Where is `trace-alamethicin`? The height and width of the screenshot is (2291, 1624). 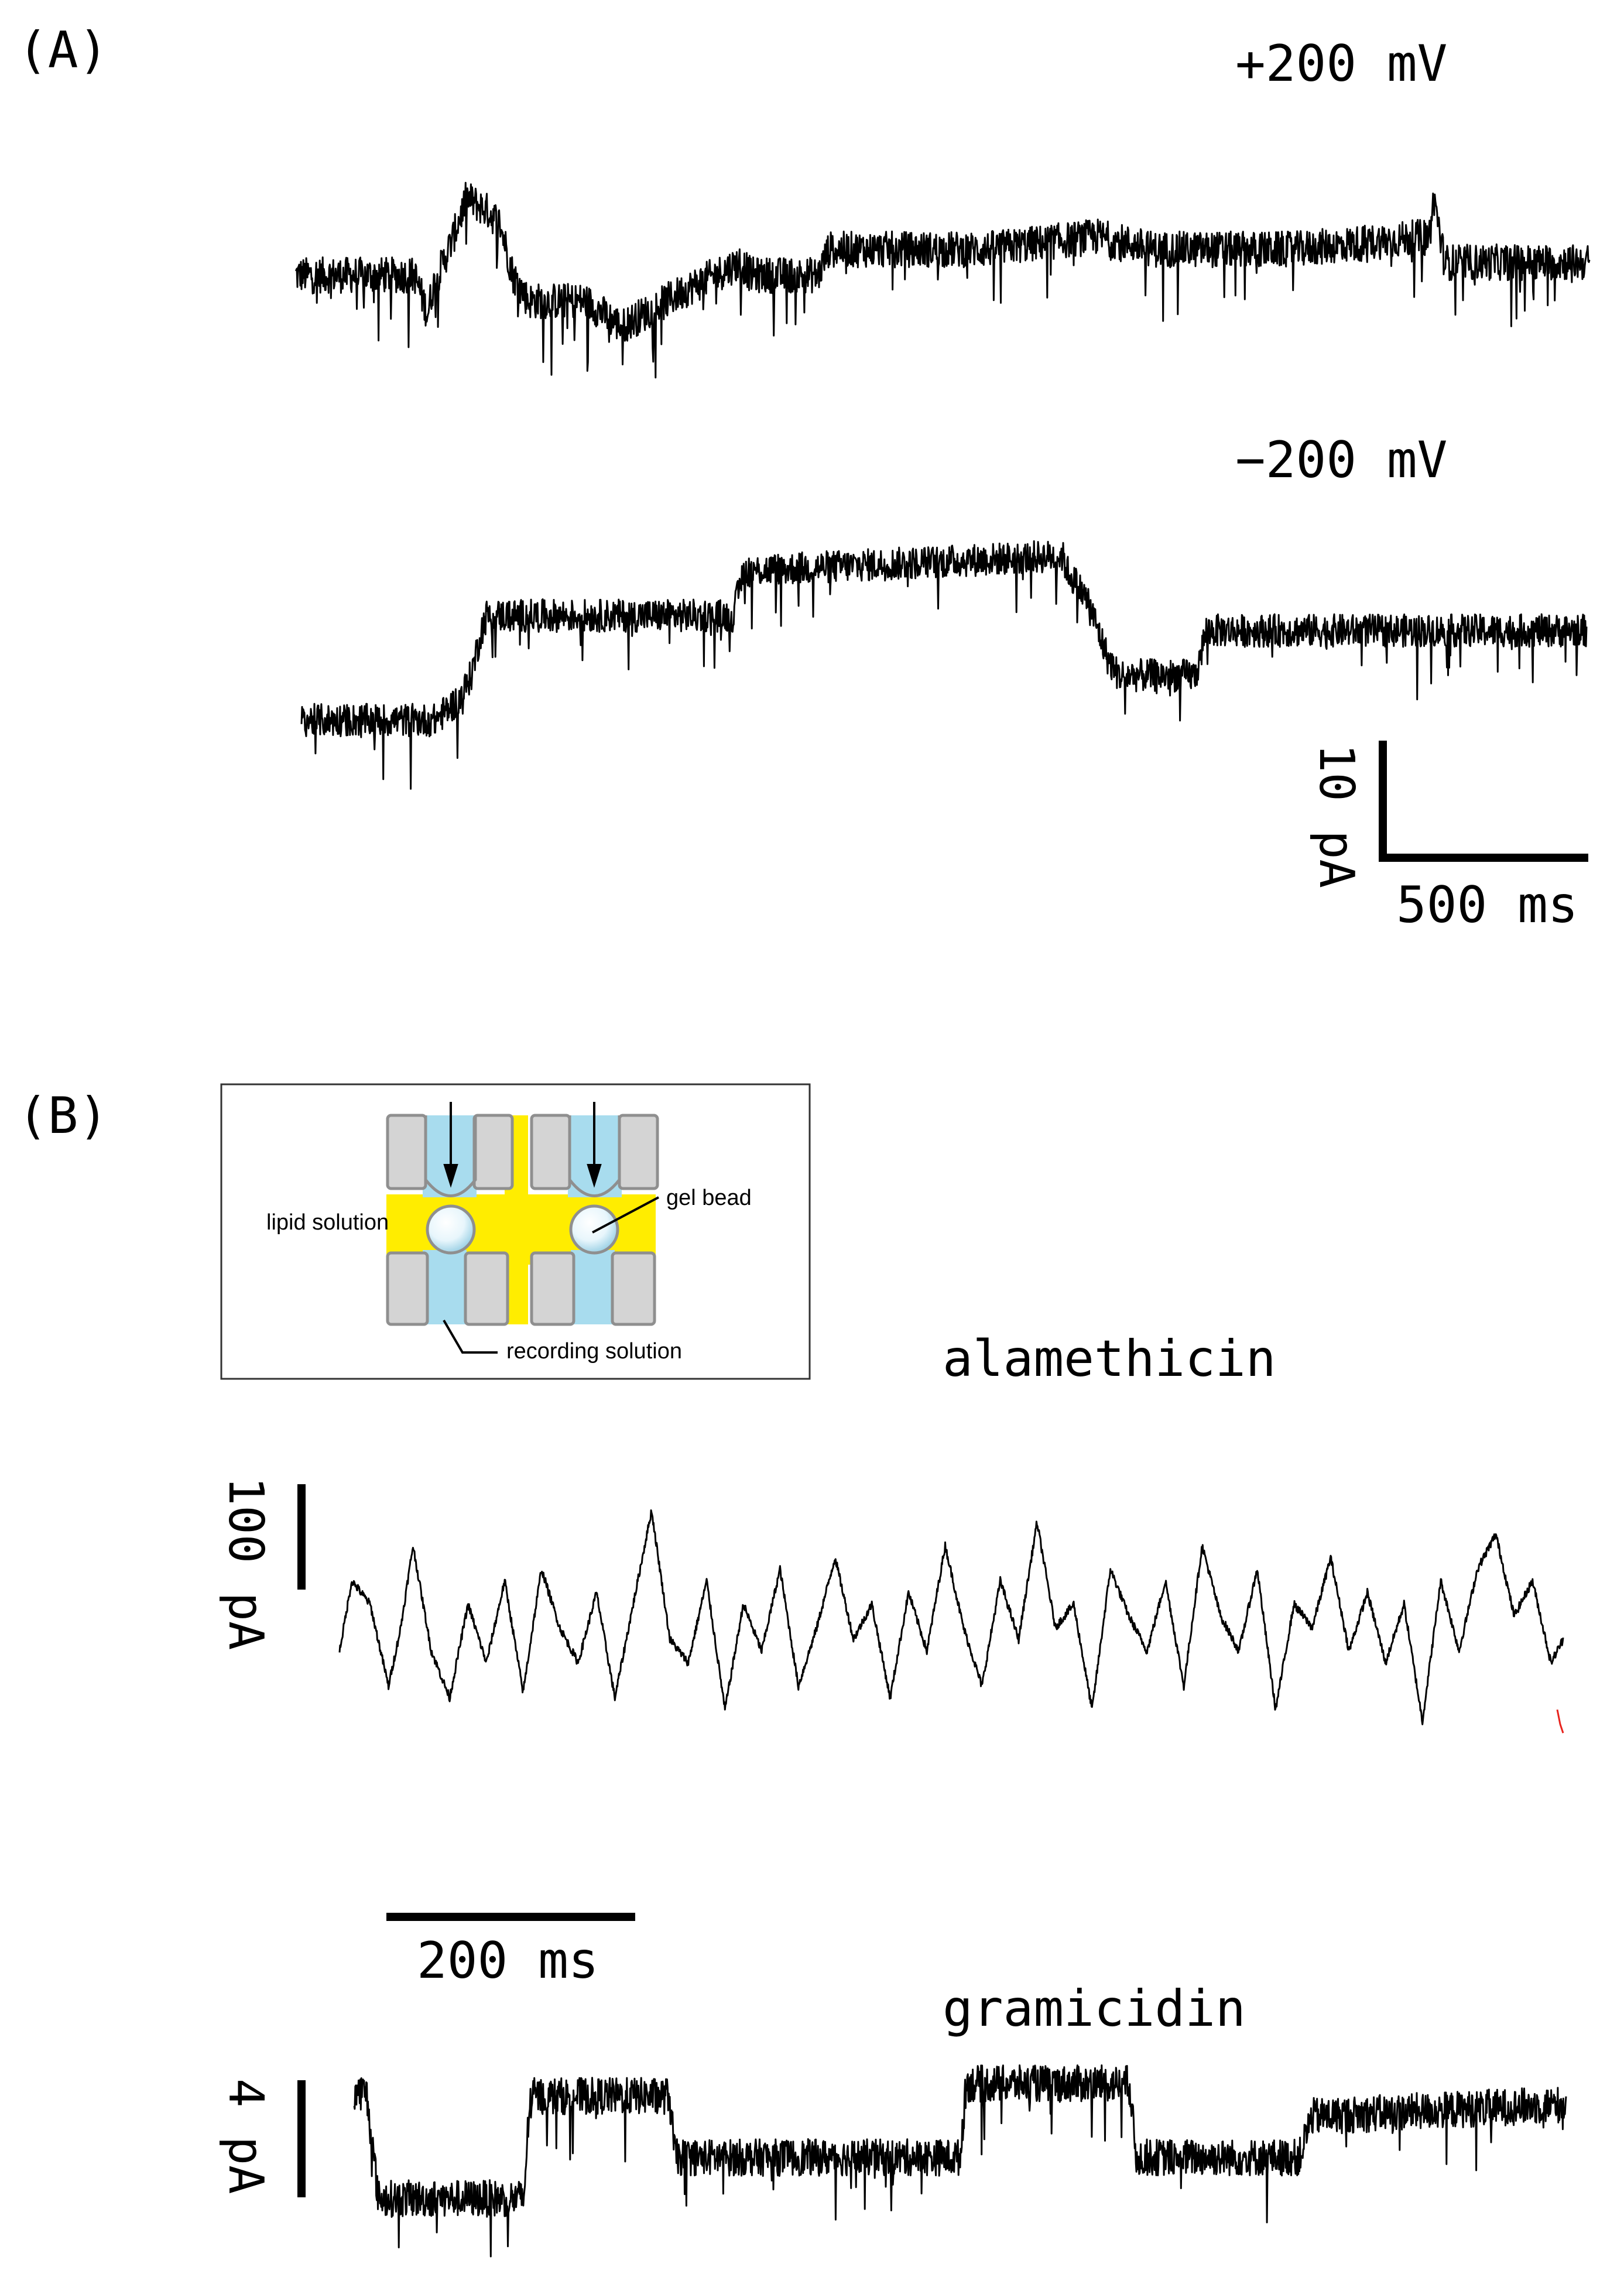 trace-alamethicin is located at coordinates (951, 1617).